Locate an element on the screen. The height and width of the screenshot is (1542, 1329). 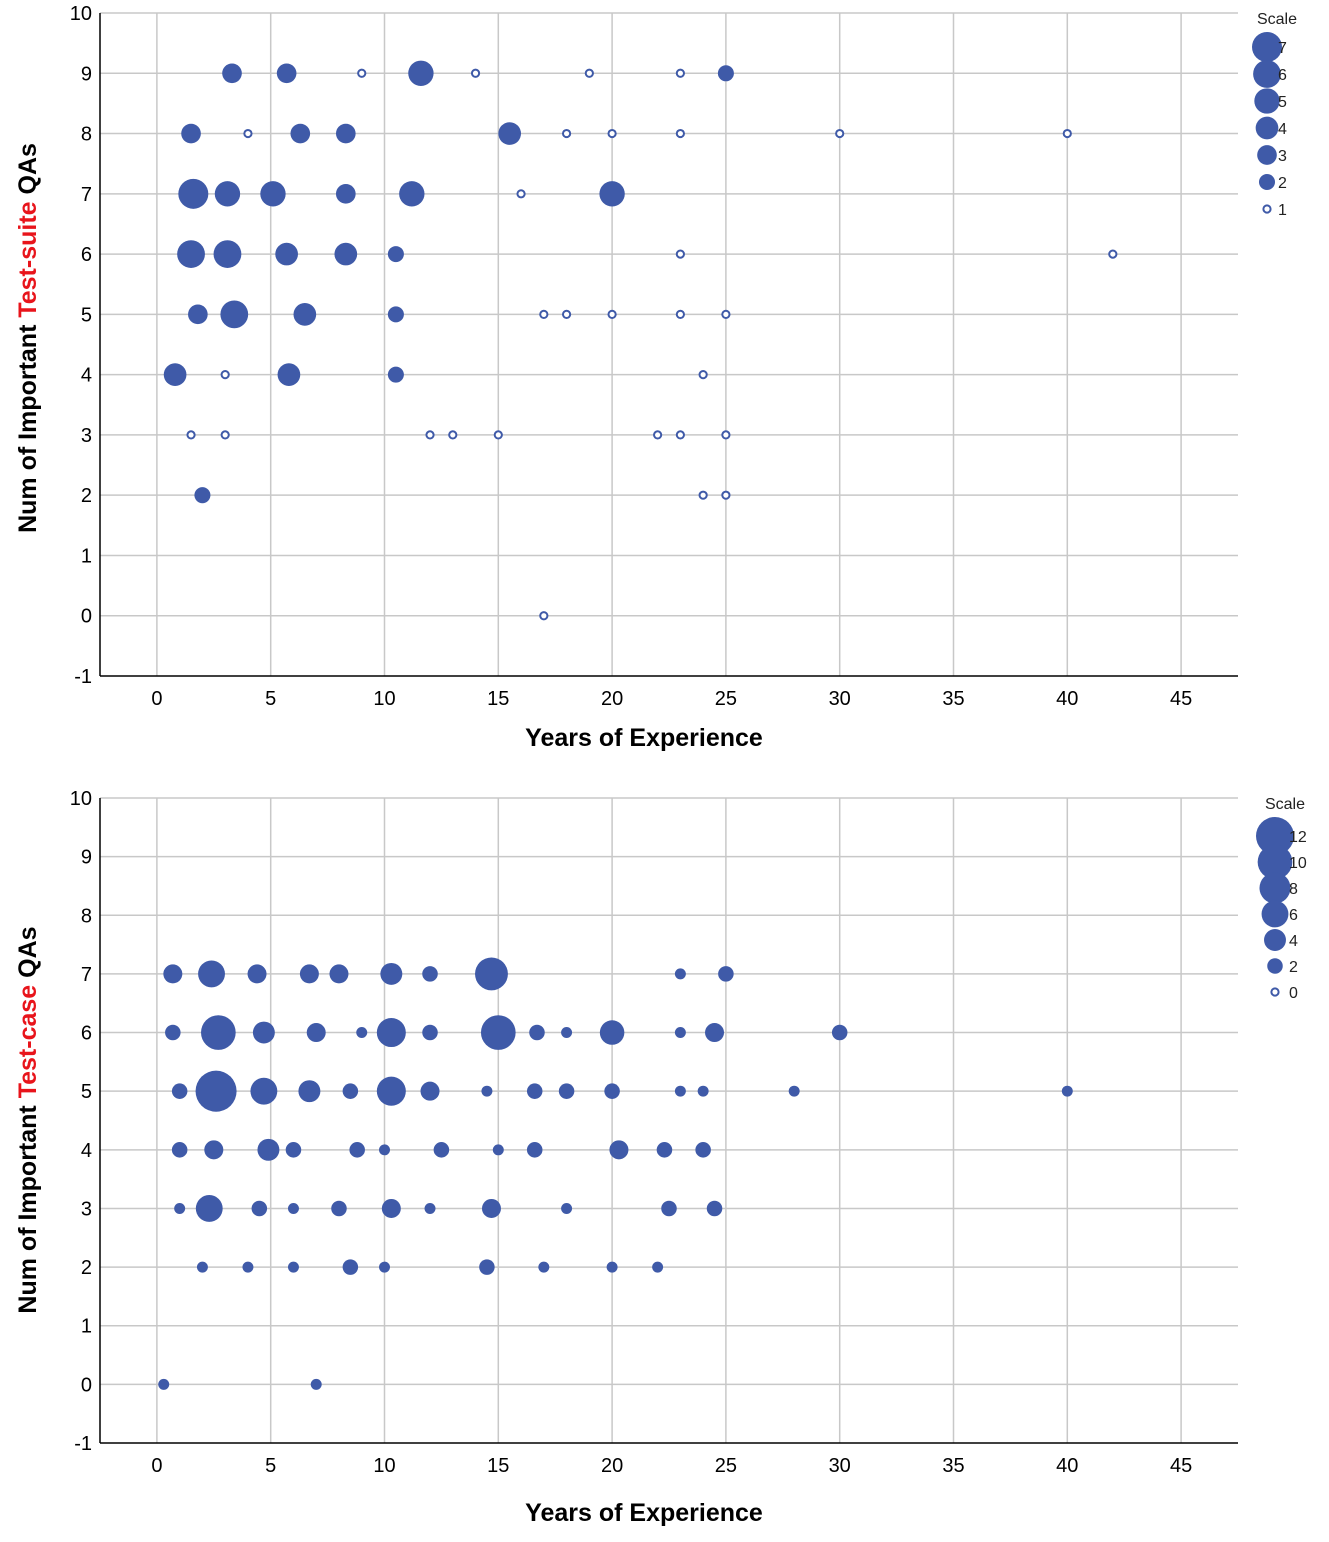
legend-label: 10 is located at coordinates (1298, 863).